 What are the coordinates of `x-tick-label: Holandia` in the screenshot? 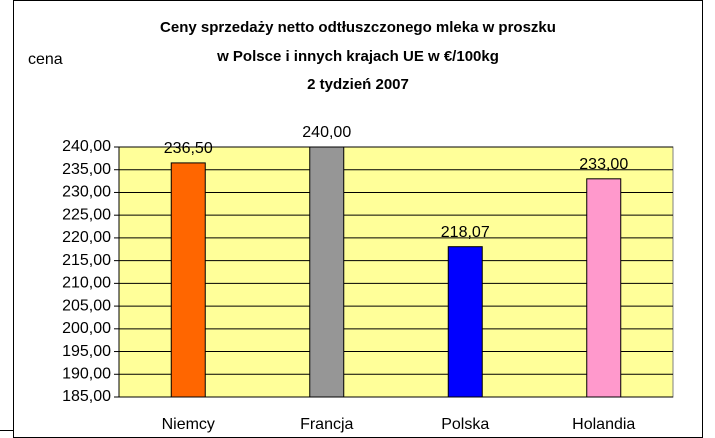 It's located at (603, 424).